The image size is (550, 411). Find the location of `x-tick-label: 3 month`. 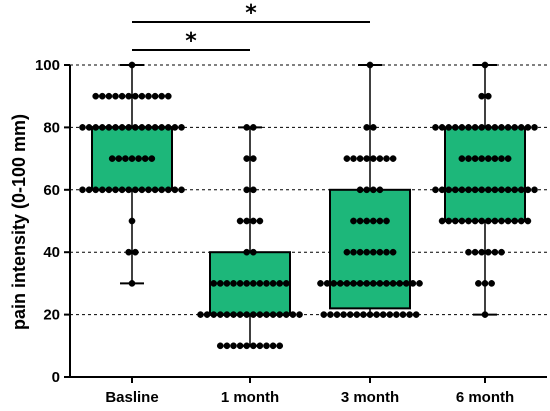

x-tick-label: 3 month is located at coordinates (370, 397).